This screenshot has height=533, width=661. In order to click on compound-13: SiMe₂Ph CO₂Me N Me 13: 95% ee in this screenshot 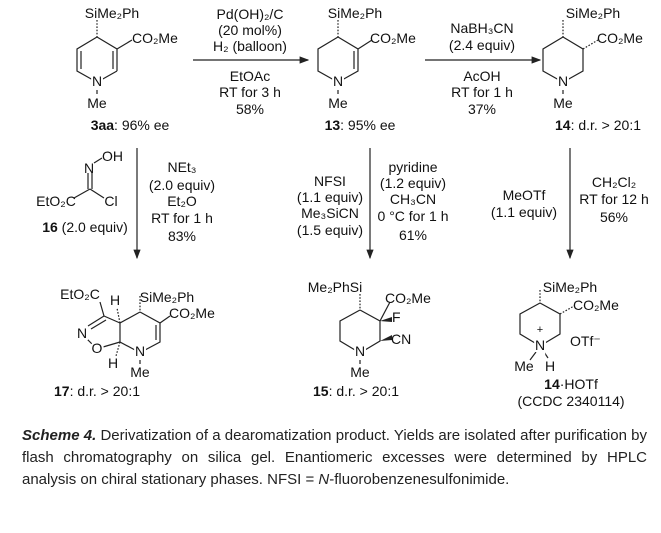, I will do `click(366, 69)`.